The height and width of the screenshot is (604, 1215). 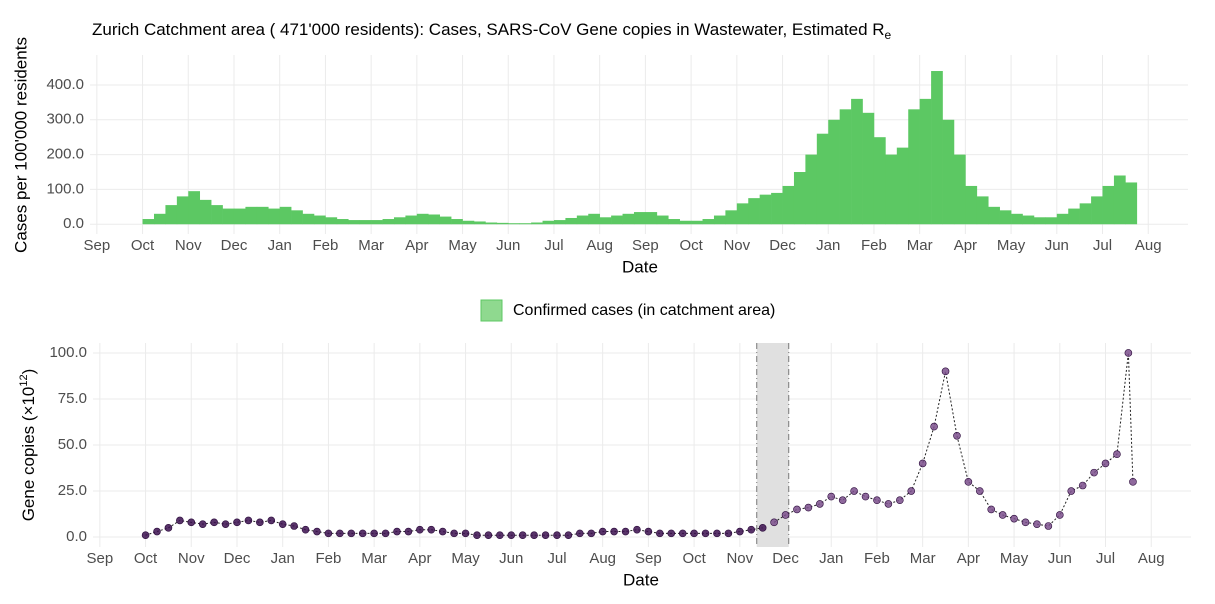 I want to click on y-tick-label: 100.0, so click(x=65, y=188).